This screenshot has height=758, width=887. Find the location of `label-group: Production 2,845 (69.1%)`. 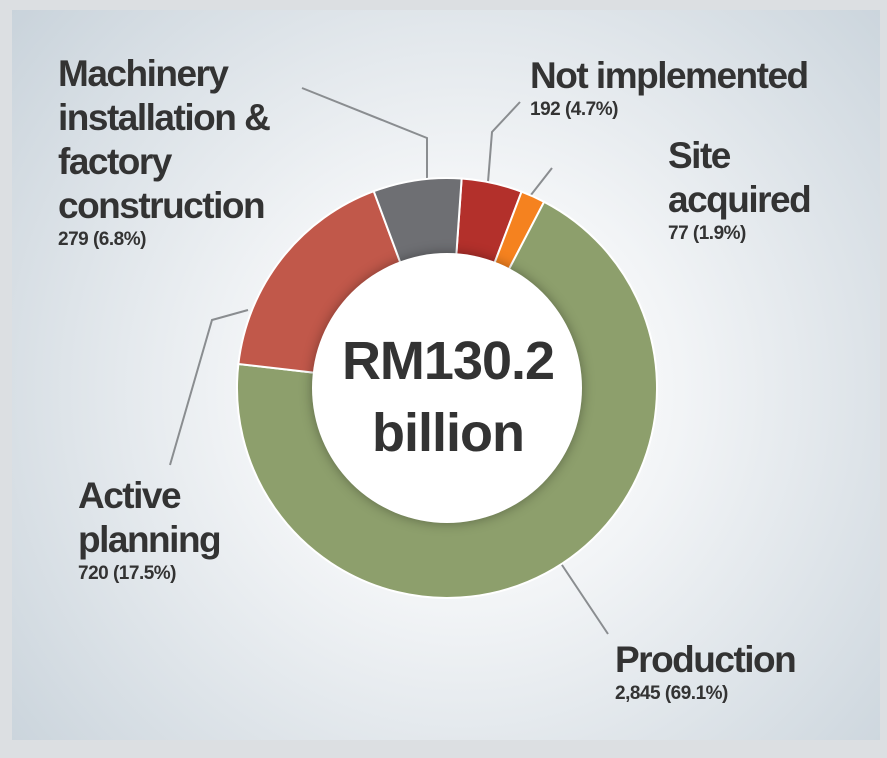

label-group: Production 2,845 (69.1%) is located at coordinates (745, 672).